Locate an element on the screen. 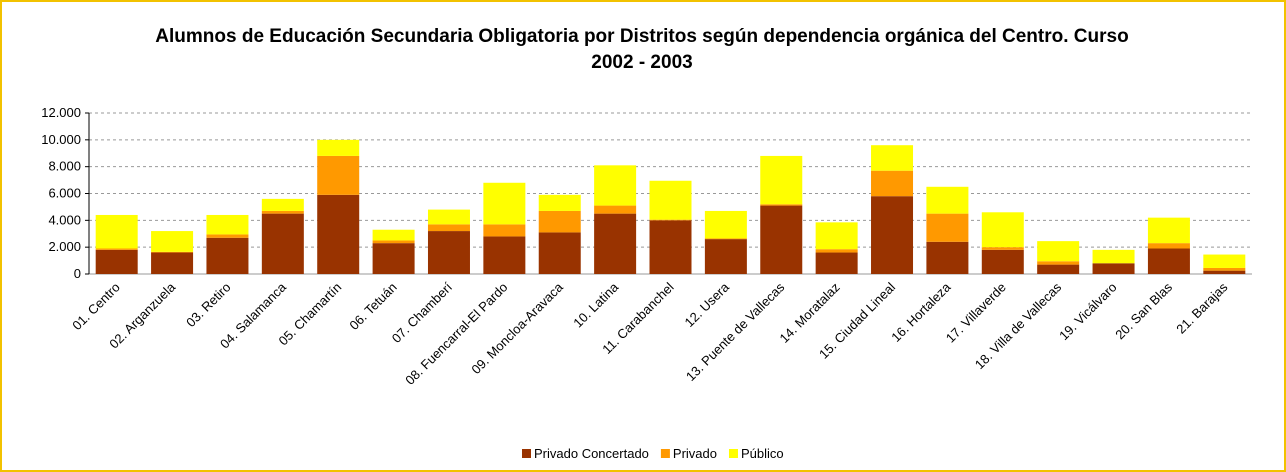  x-tick-label: 06. Tetuán is located at coordinates (372, 306).